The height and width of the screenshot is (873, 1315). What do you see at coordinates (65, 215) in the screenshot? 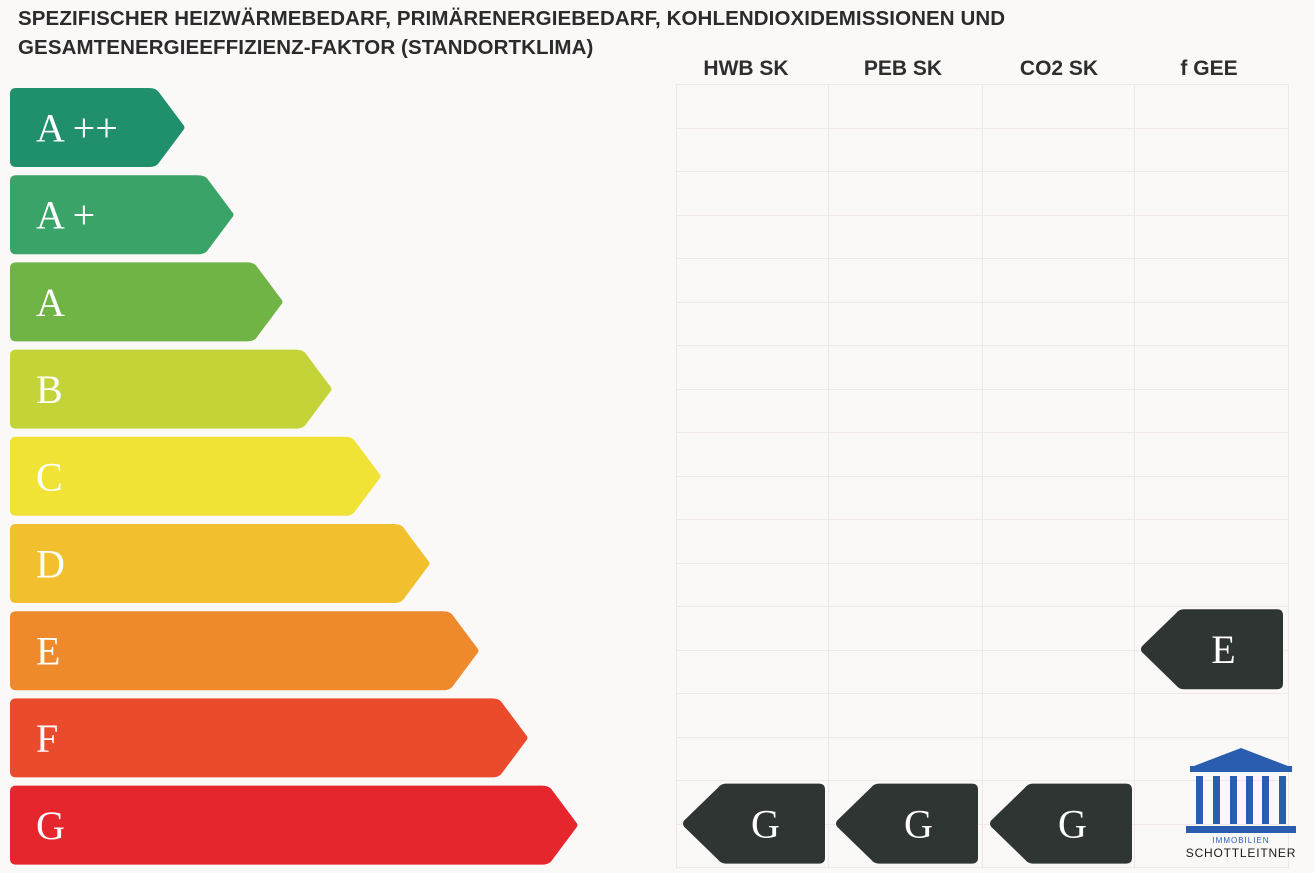
I see `scale-band-label: A +` at bounding box center [65, 215].